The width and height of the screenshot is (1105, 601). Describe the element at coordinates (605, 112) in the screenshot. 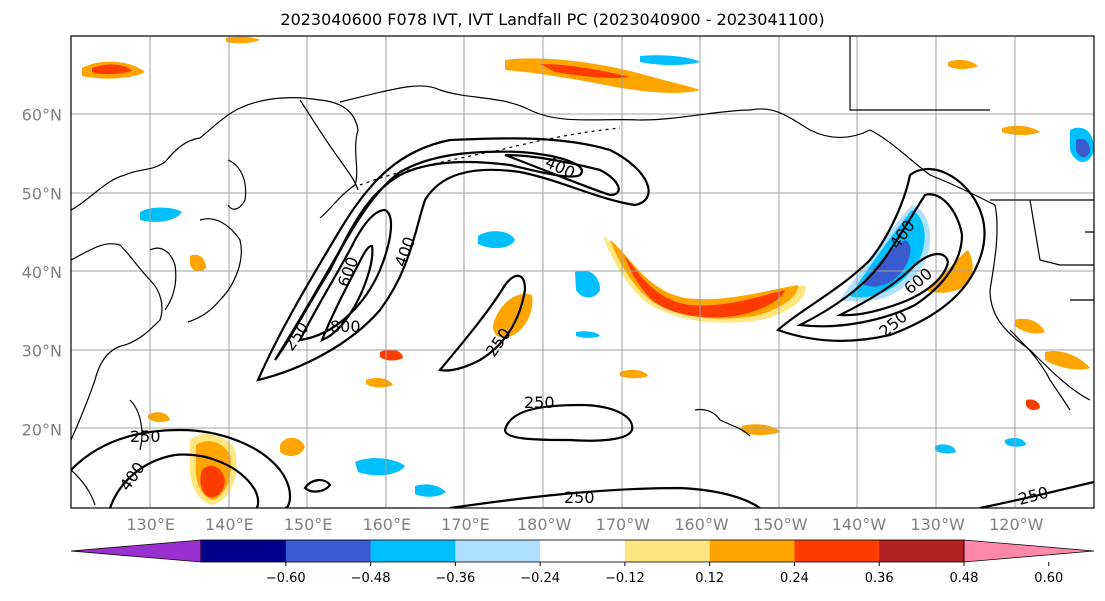

I see `coast-alaska` at that location.